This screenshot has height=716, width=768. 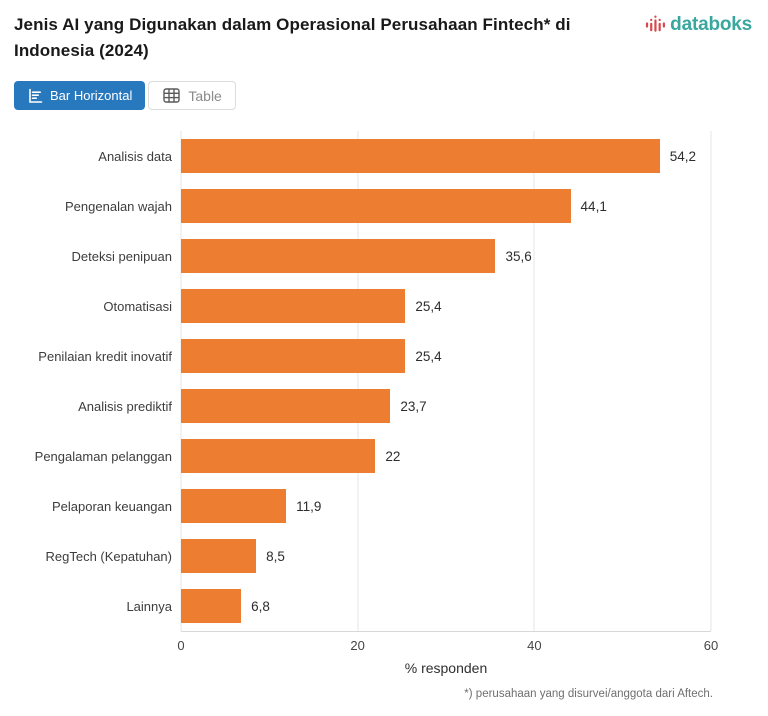 I want to click on x-tick-label: 0, so click(x=181, y=645).